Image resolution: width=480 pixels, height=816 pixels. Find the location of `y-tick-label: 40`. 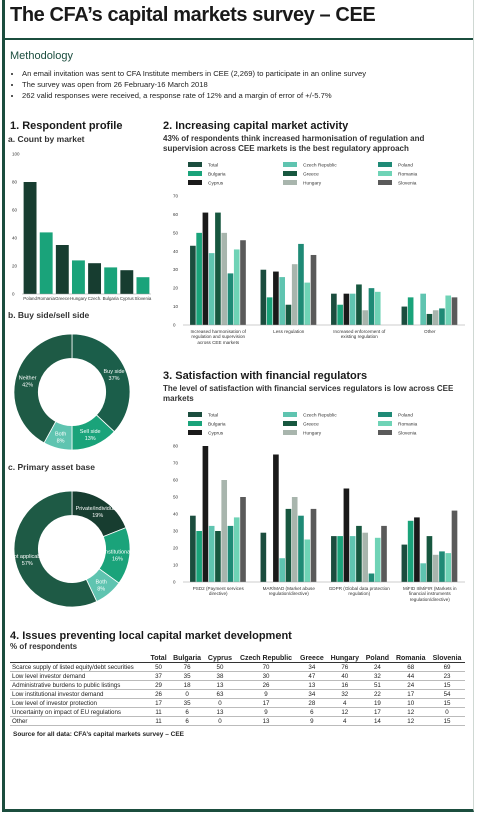

y-tick-label: 40 is located at coordinates (176, 251).